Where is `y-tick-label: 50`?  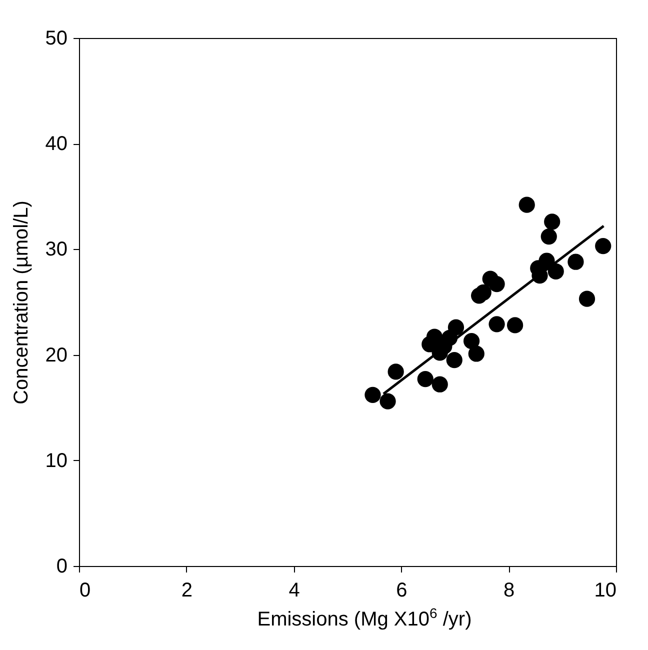
y-tick-label: 50 is located at coordinates (56, 39).